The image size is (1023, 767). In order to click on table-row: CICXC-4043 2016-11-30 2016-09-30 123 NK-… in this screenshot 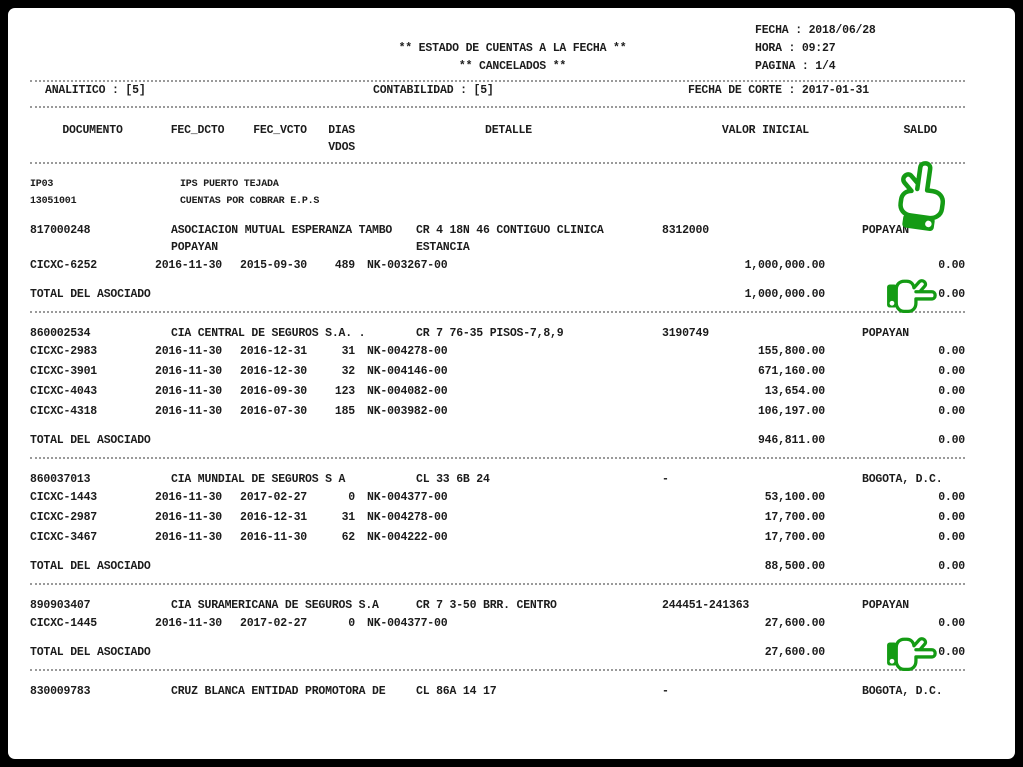, I will do `click(497, 392)`.